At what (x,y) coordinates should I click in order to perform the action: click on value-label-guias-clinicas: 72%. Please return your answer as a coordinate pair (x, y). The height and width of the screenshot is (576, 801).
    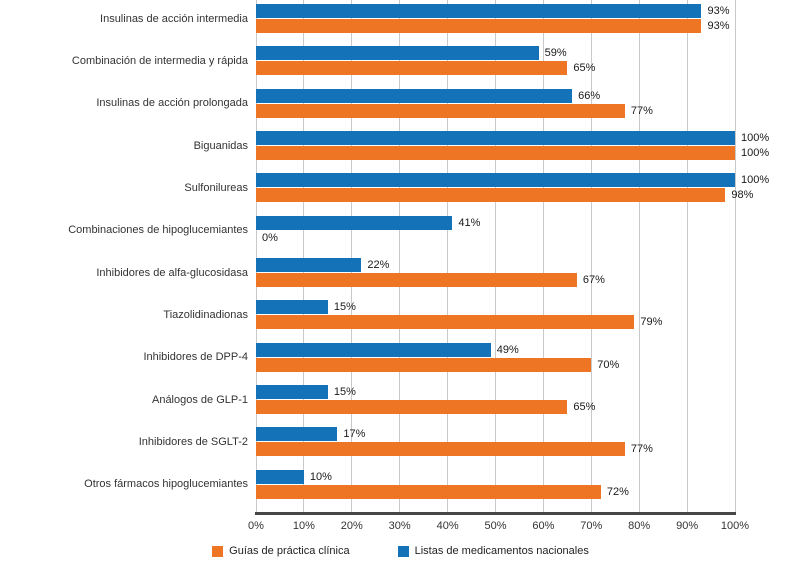
    Looking at the image, I should click on (617, 491).